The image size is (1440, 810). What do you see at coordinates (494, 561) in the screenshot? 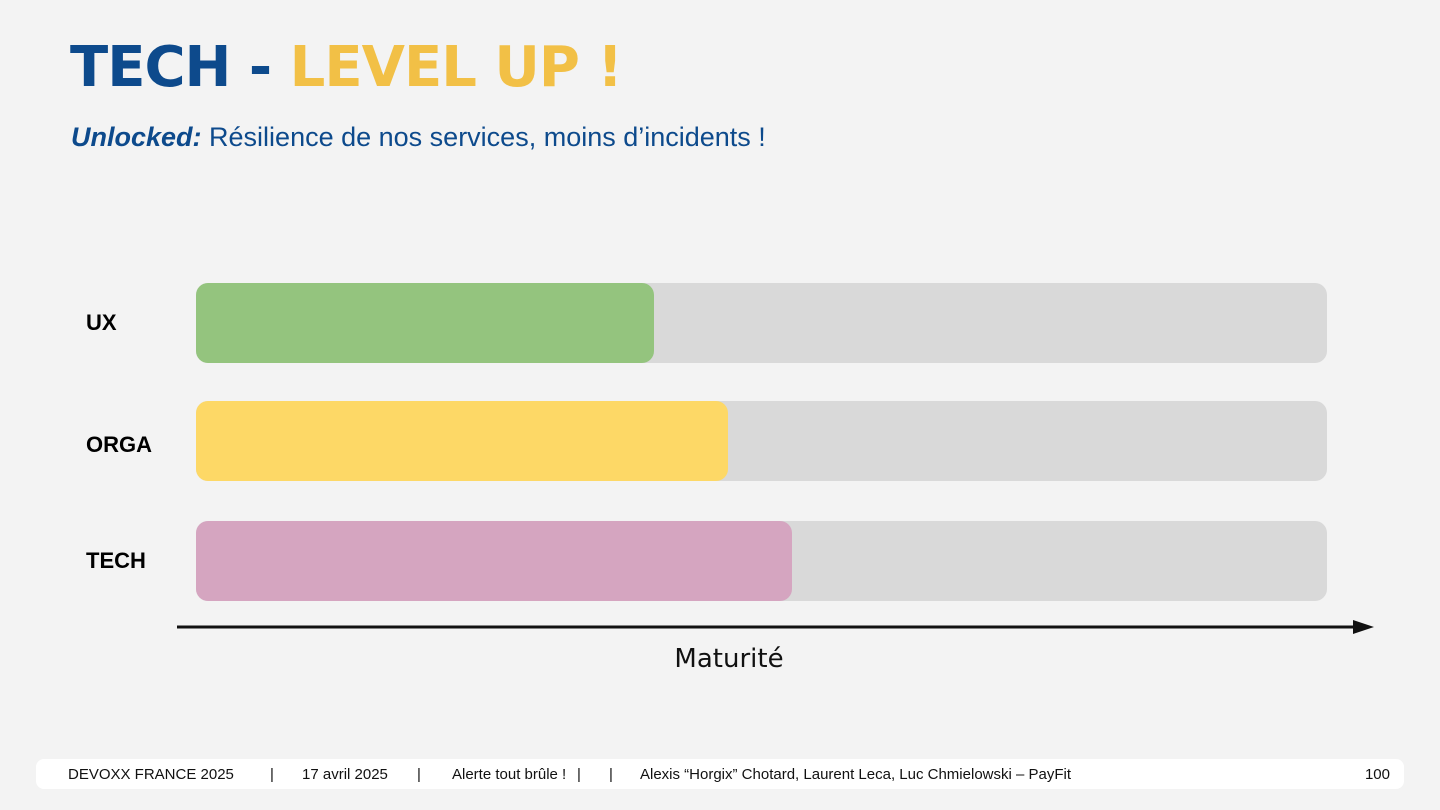
I see `bar-fill-tech` at bounding box center [494, 561].